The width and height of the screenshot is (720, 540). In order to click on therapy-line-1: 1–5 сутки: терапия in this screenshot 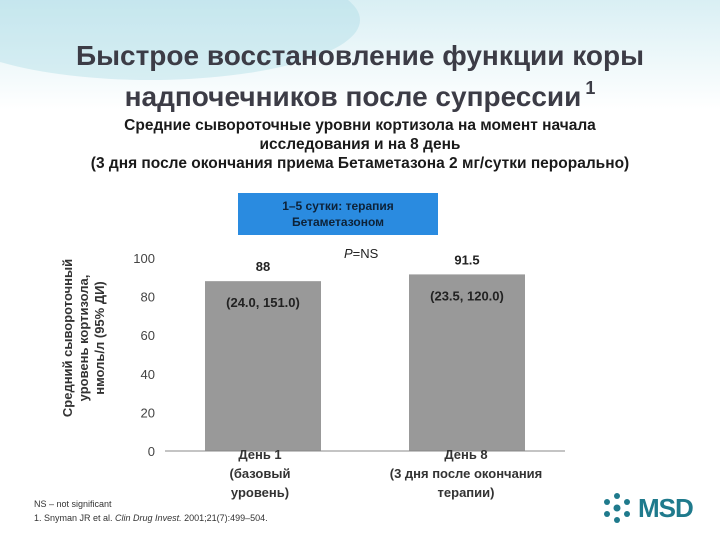, I will do `click(338, 206)`.